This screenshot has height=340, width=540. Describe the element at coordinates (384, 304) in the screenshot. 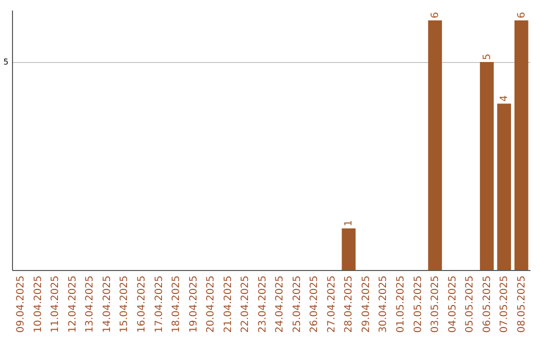

I see `x-tick-label: 30.04.2025` at that location.